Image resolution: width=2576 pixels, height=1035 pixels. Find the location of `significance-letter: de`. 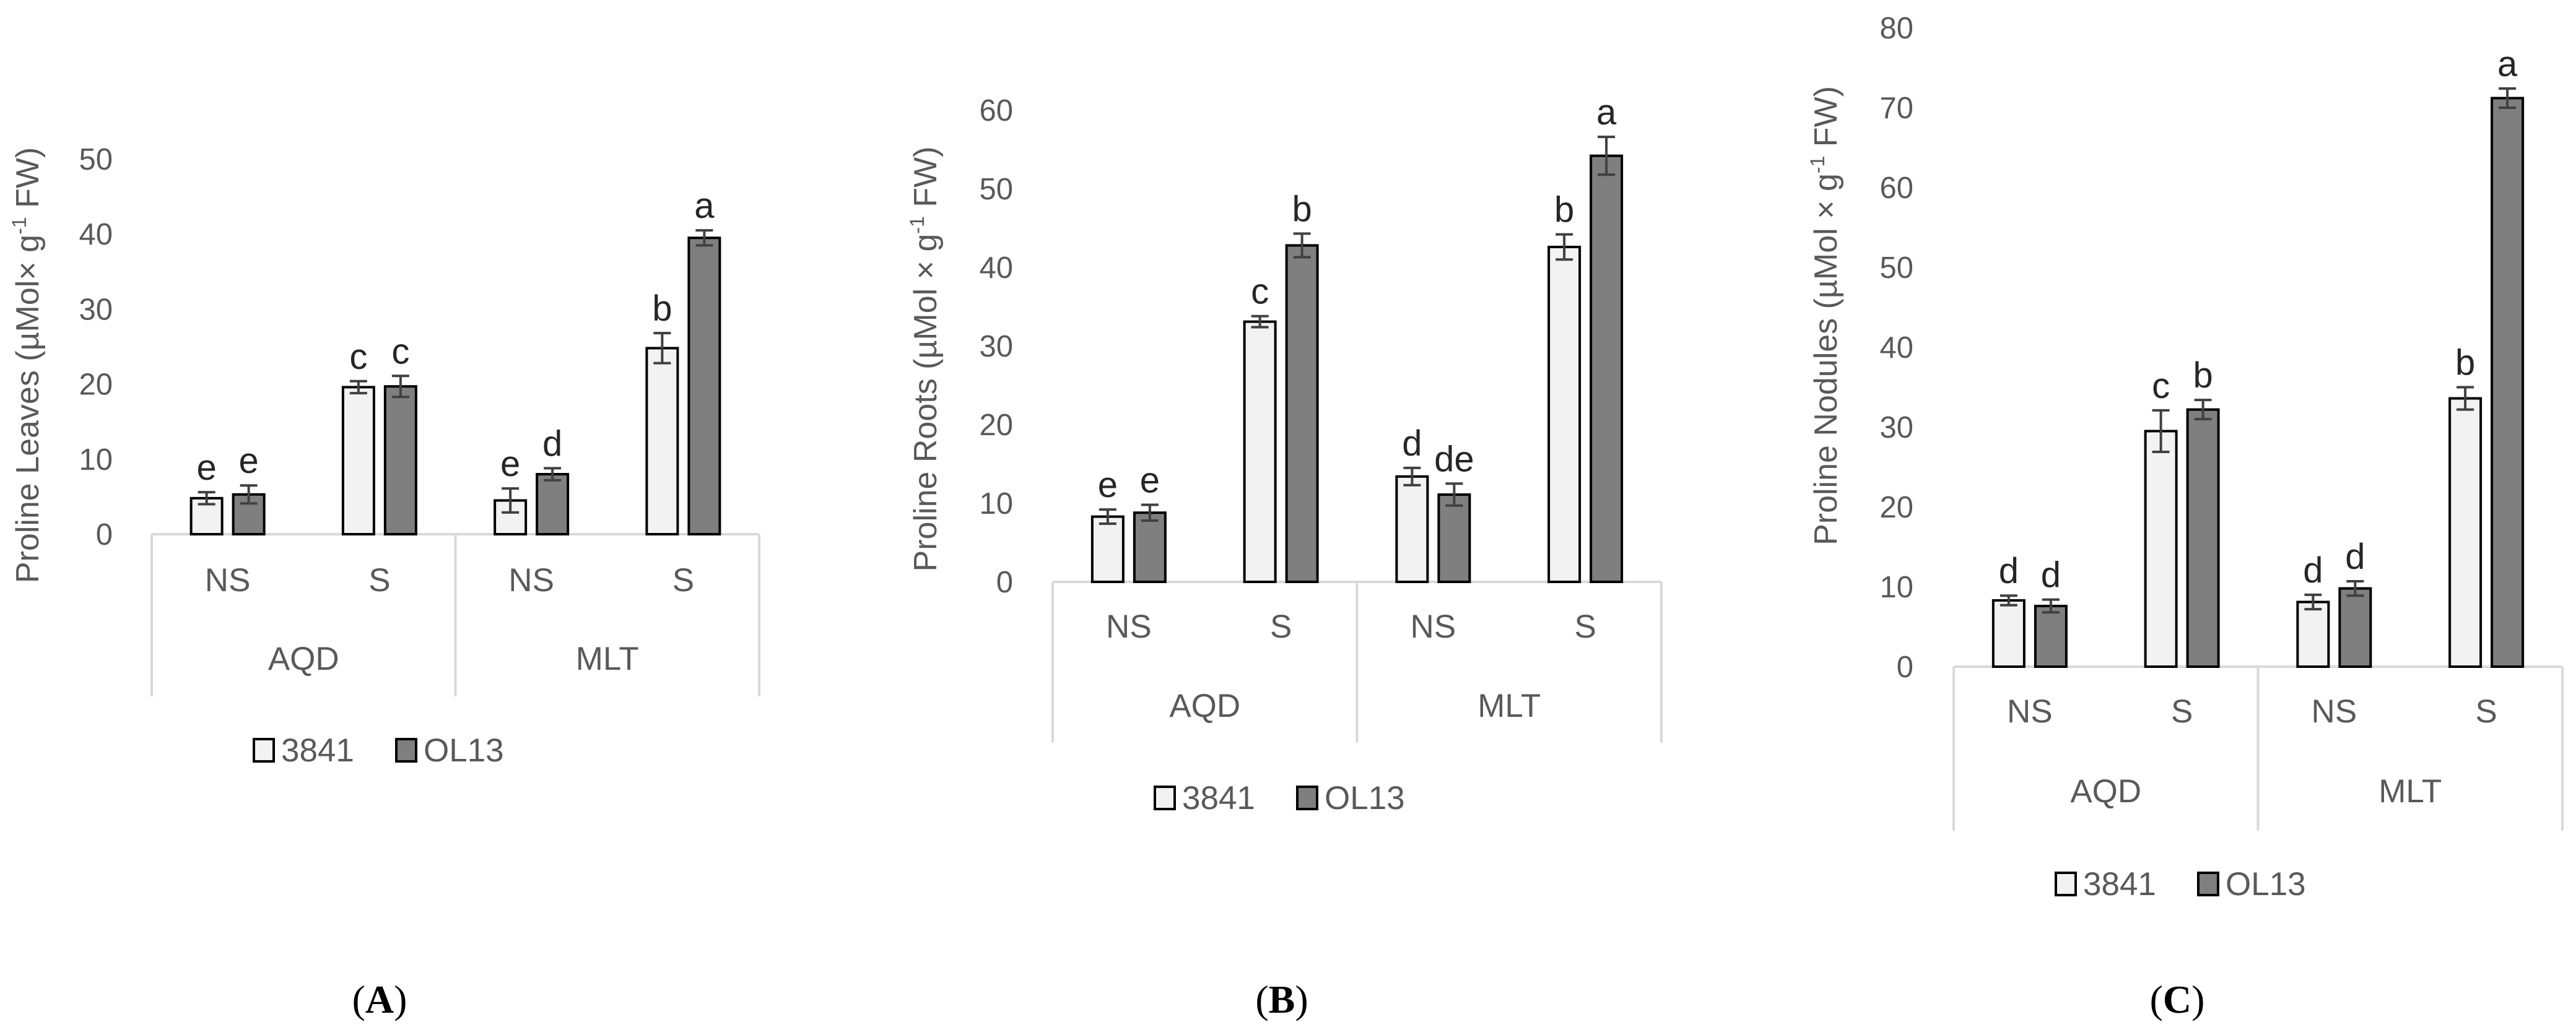

significance-letter: de is located at coordinates (1454, 459).